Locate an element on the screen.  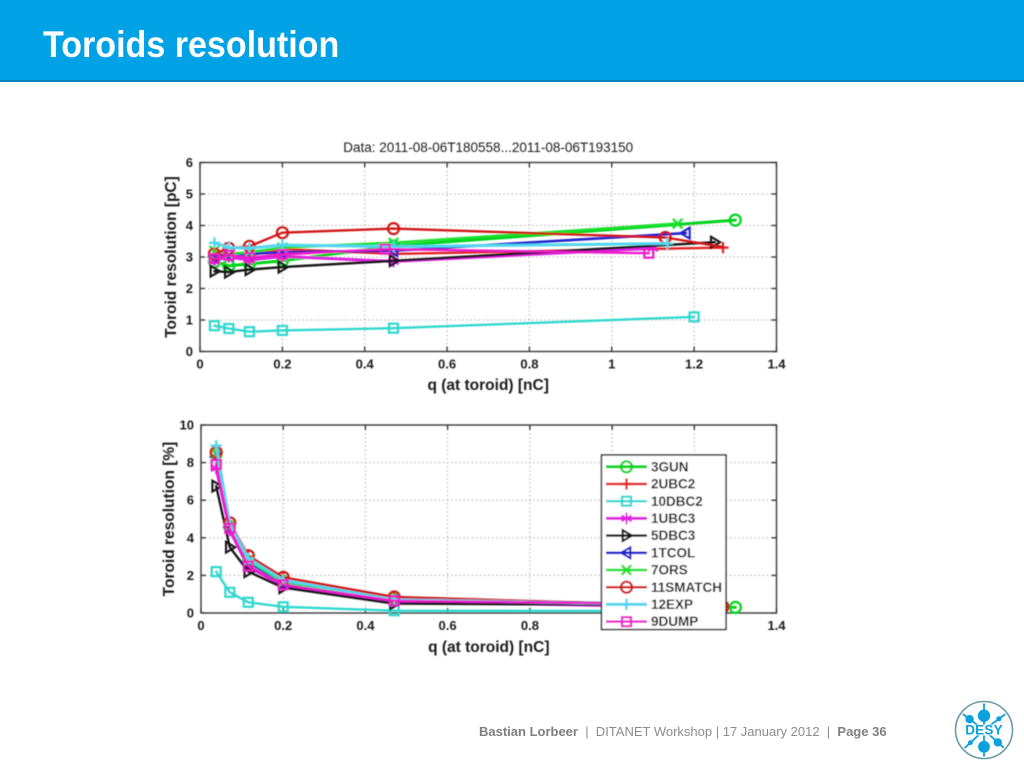
svg-text: 9DUMP is located at coordinates (674, 621).